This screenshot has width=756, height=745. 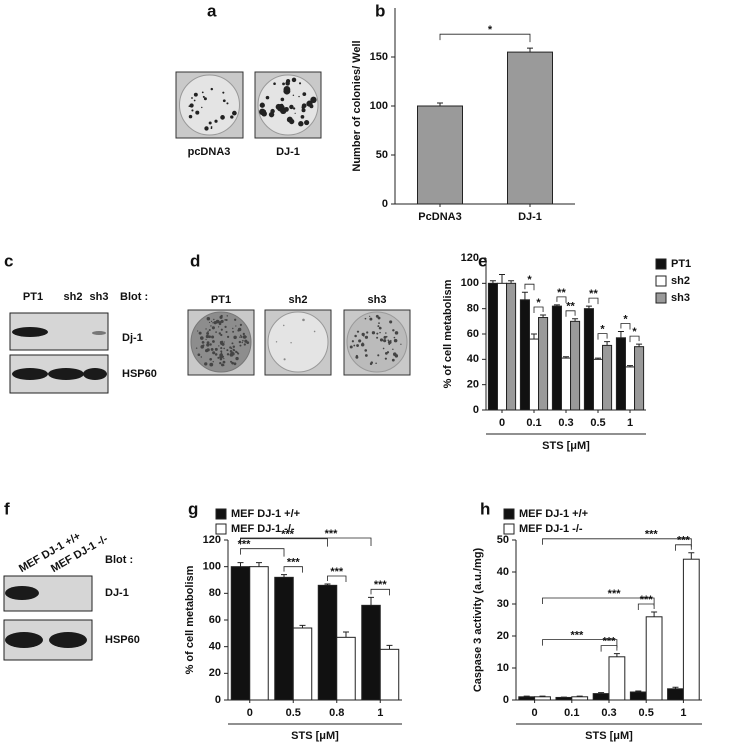 What do you see at coordinates (380, 10) in the screenshot?
I see `panel-letter: b` at bounding box center [380, 10].